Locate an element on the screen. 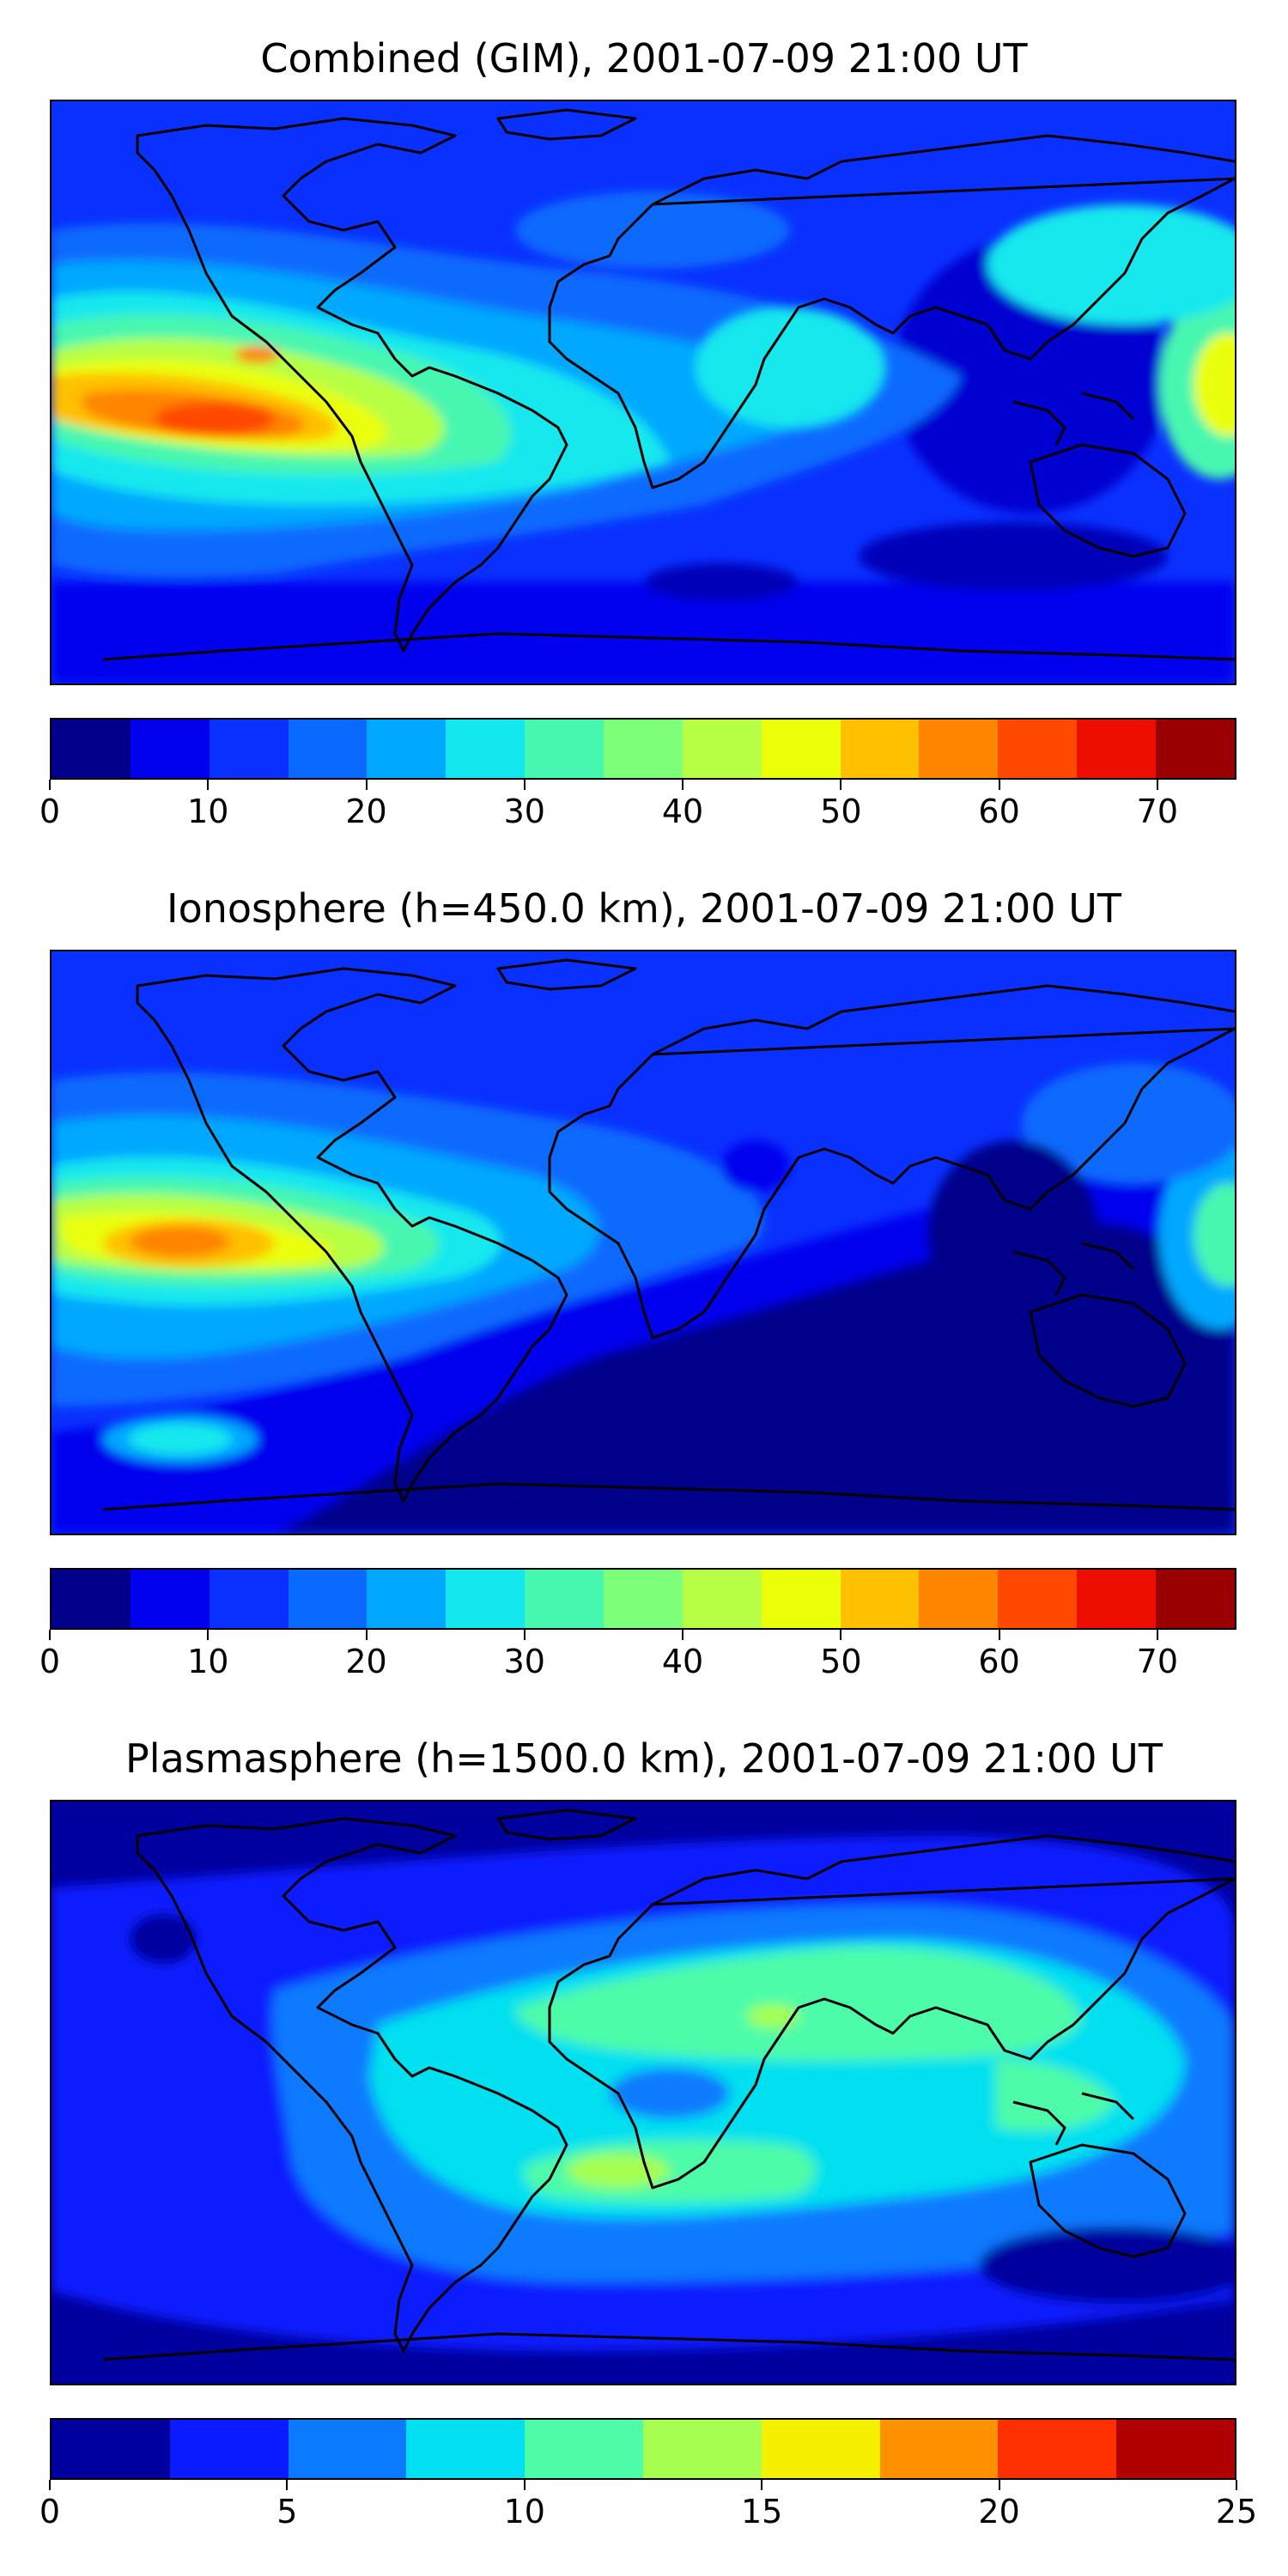 This screenshot has width=1288, height=2576. combined-colorbar-tick-label: 50 is located at coordinates (841, 812).